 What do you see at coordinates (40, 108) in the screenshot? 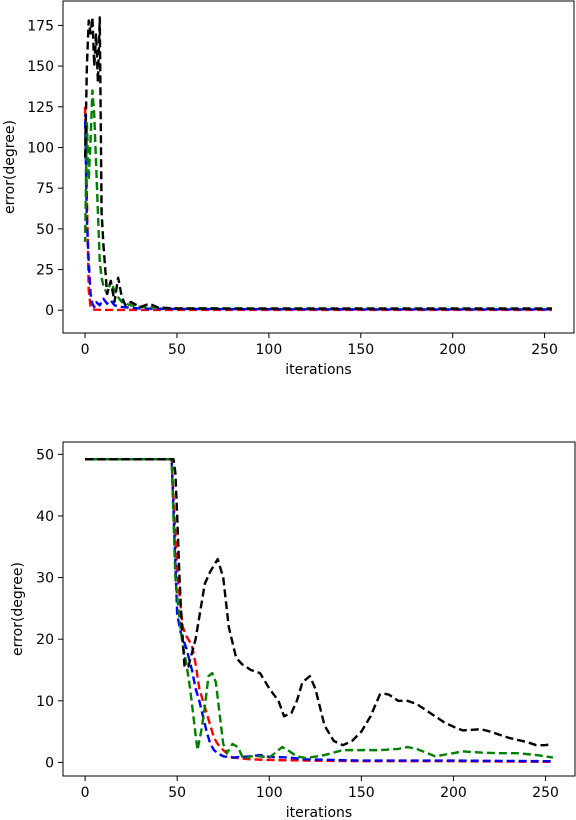
I see `y-tick-label: 125` at bounding box center [40, 108].